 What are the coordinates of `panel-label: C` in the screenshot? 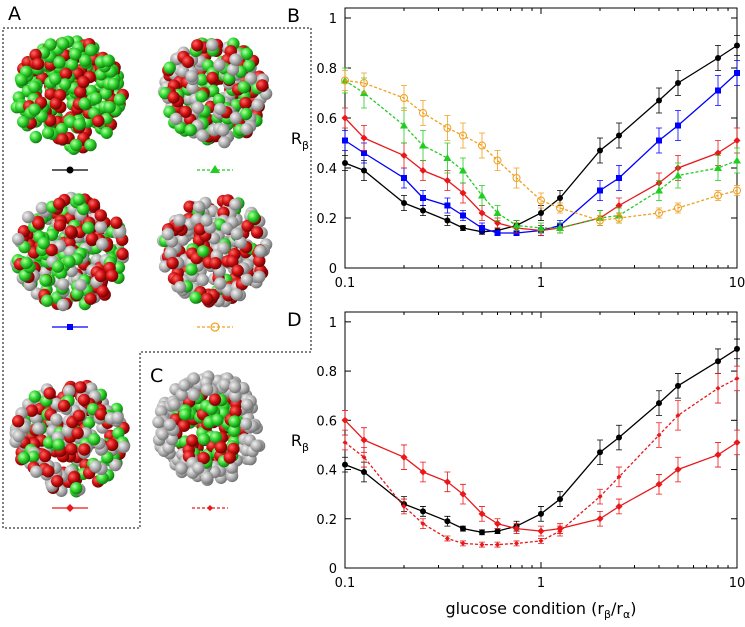 It's located at (156, 376).